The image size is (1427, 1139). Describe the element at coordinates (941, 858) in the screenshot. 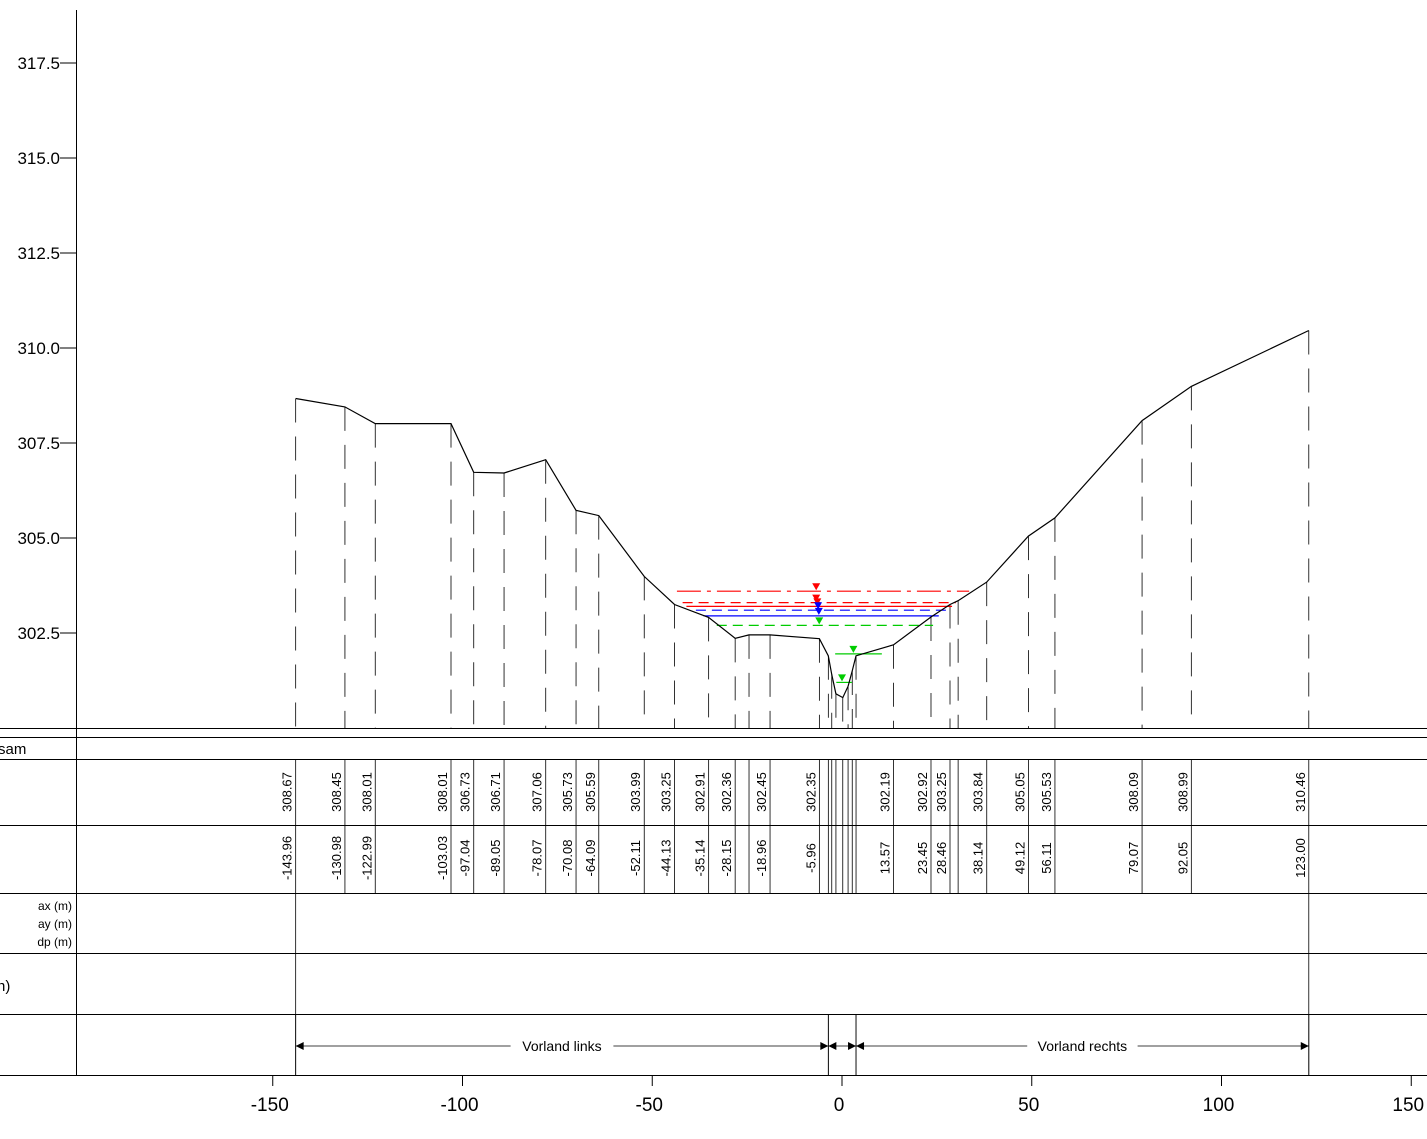

I see `station-label: 28.46` at that location.